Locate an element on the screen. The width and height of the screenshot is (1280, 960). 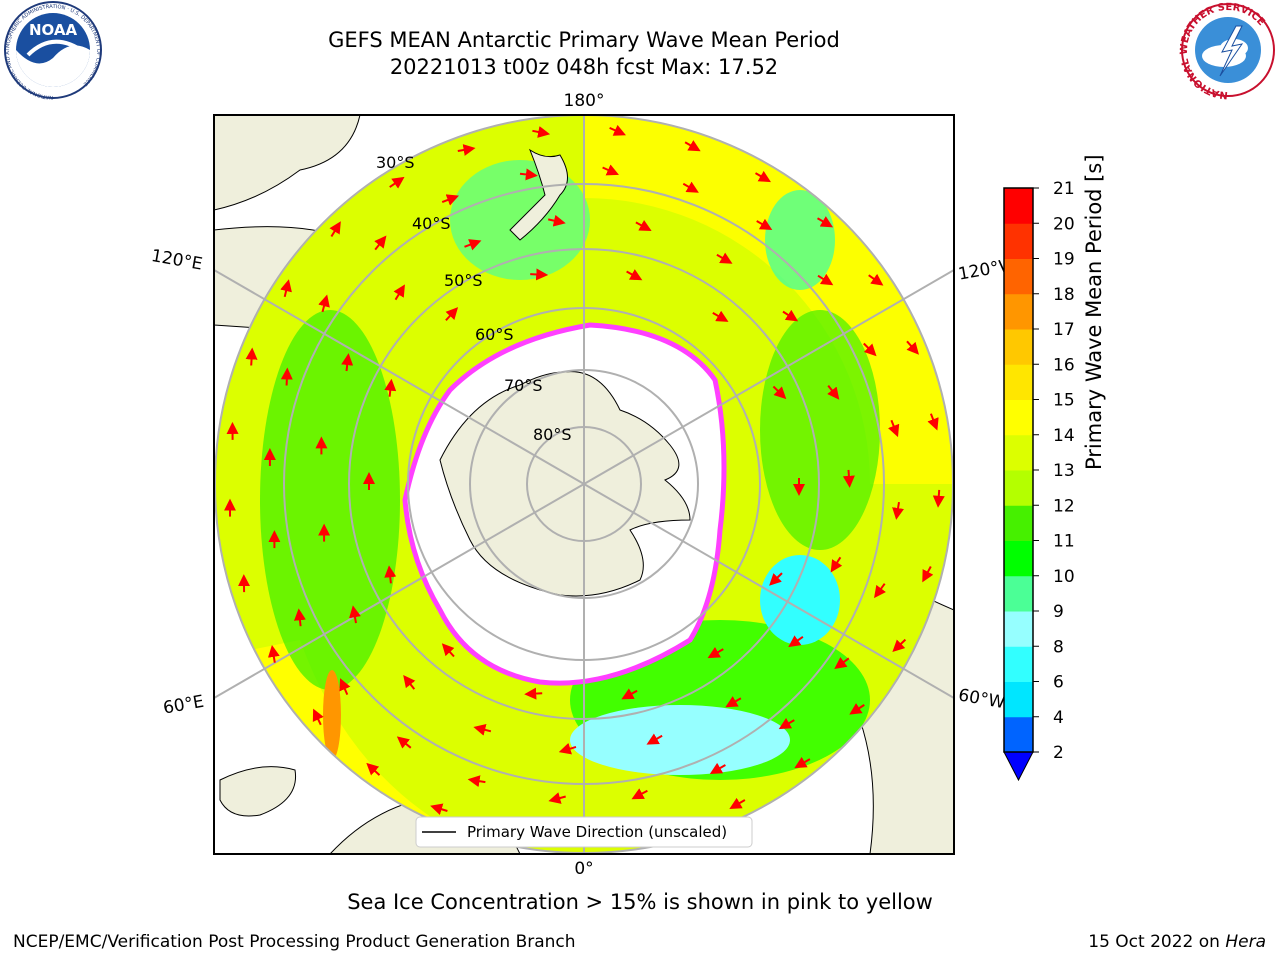
colorbar-tick-label: 13 is located at coordinates (1064, 471).